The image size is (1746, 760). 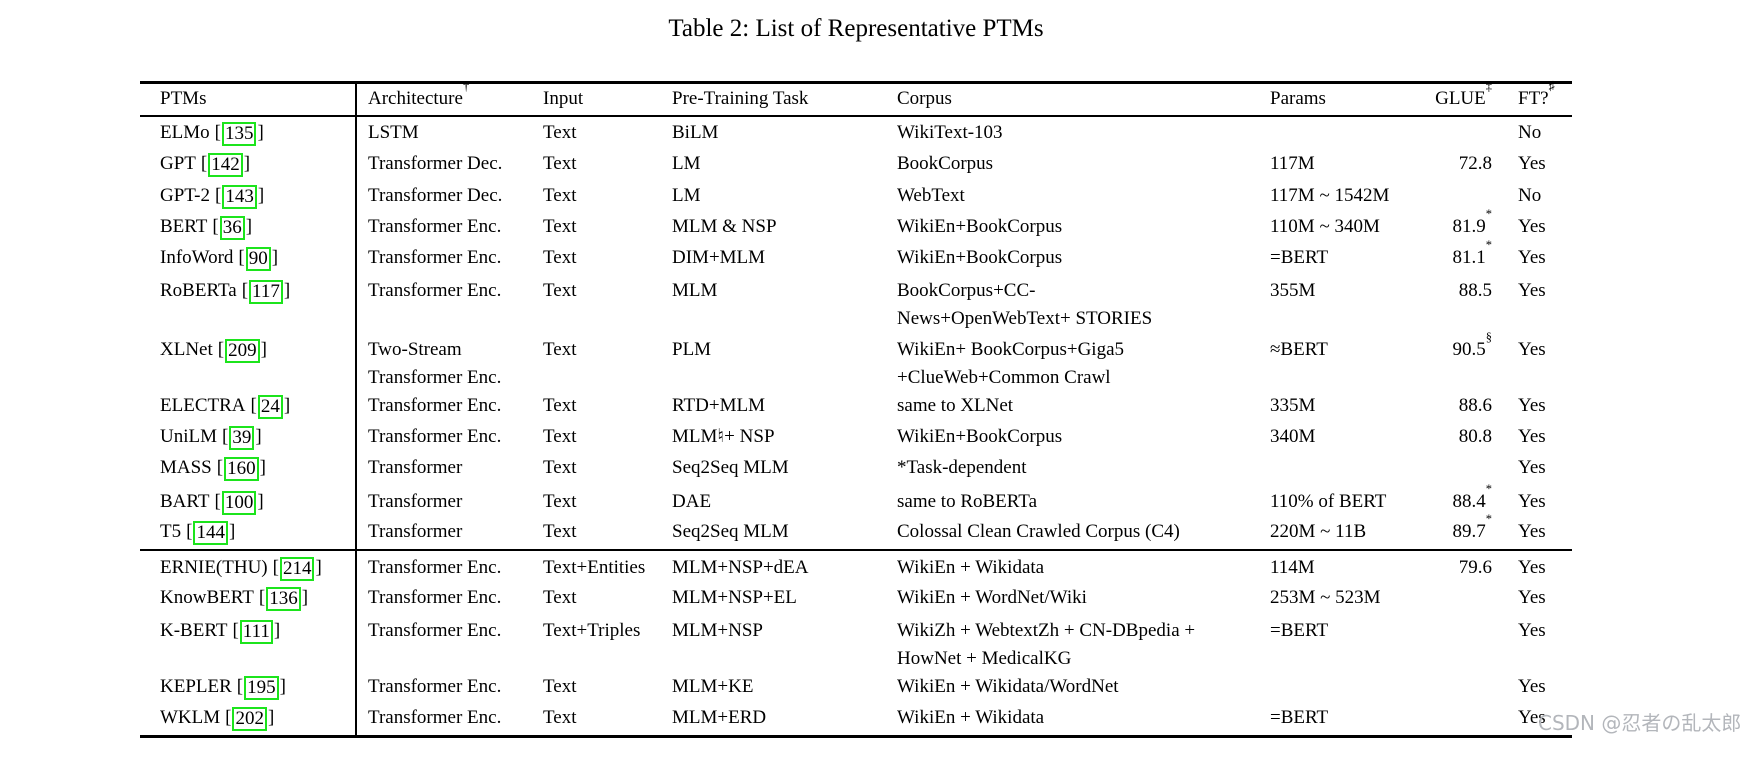 I want to click on input-cell: Text+Entities, so click(x=594, y=567).